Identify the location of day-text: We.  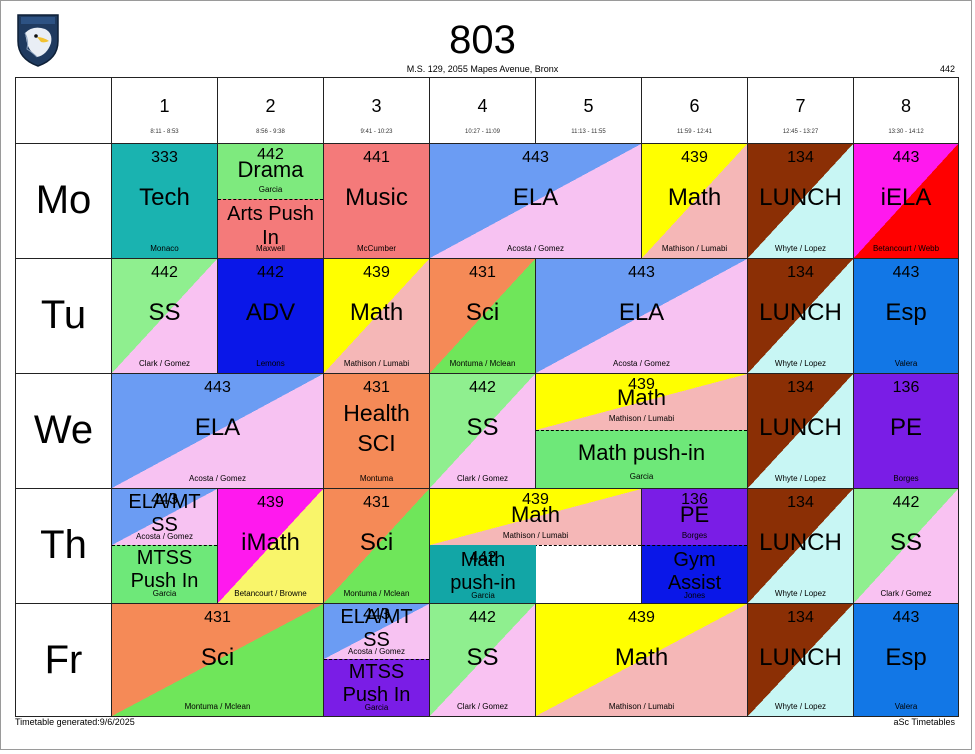
(63, 430).